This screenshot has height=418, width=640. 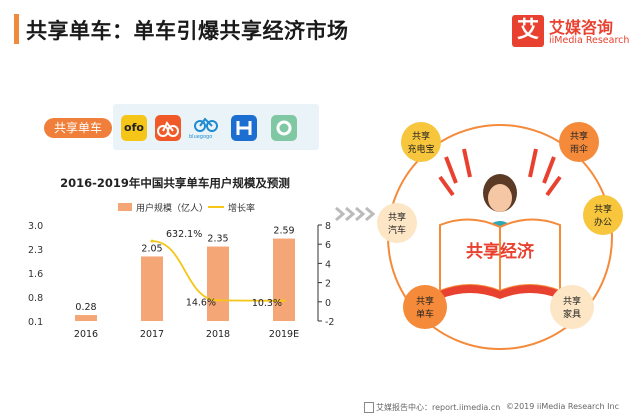 What do you see at coordinates (152, 334) in the screenshot?
I see `x-tick-label: 2017` at bounding box center [152, 334].